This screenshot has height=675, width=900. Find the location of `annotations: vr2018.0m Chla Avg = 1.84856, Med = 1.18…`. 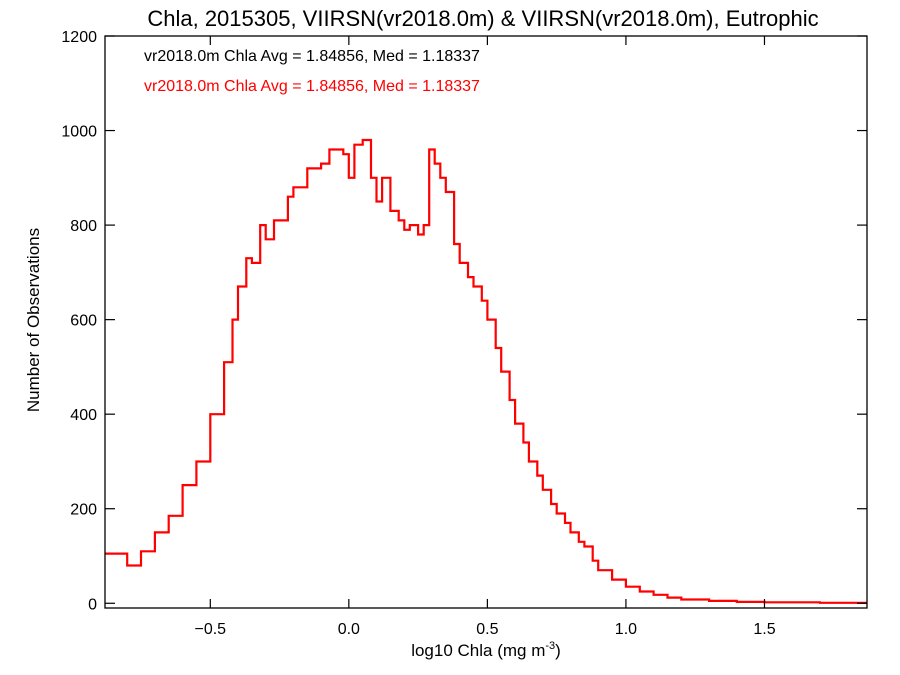

annotations: vr2018.0m Chla Avg = 1.84856, Med = 1.18… is located at coordinates (312, 71).